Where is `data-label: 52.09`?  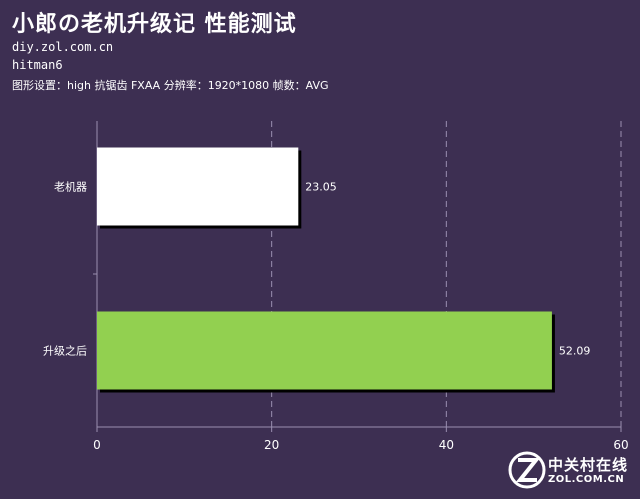 data-label: 52.09 is located at coordinates (575, 351).